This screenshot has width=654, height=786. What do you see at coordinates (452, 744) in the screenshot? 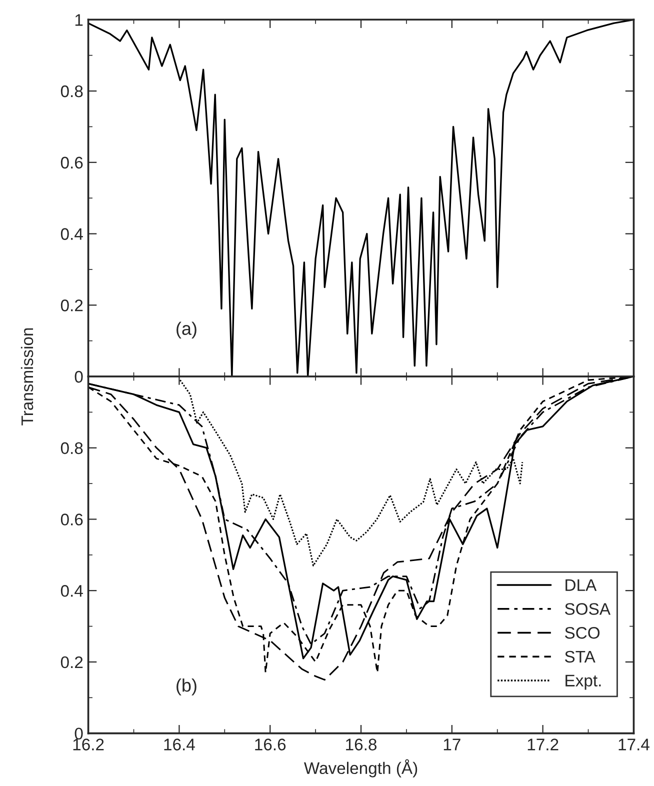
I see `x-tick-label: 17` at bounding box center [452, 744].